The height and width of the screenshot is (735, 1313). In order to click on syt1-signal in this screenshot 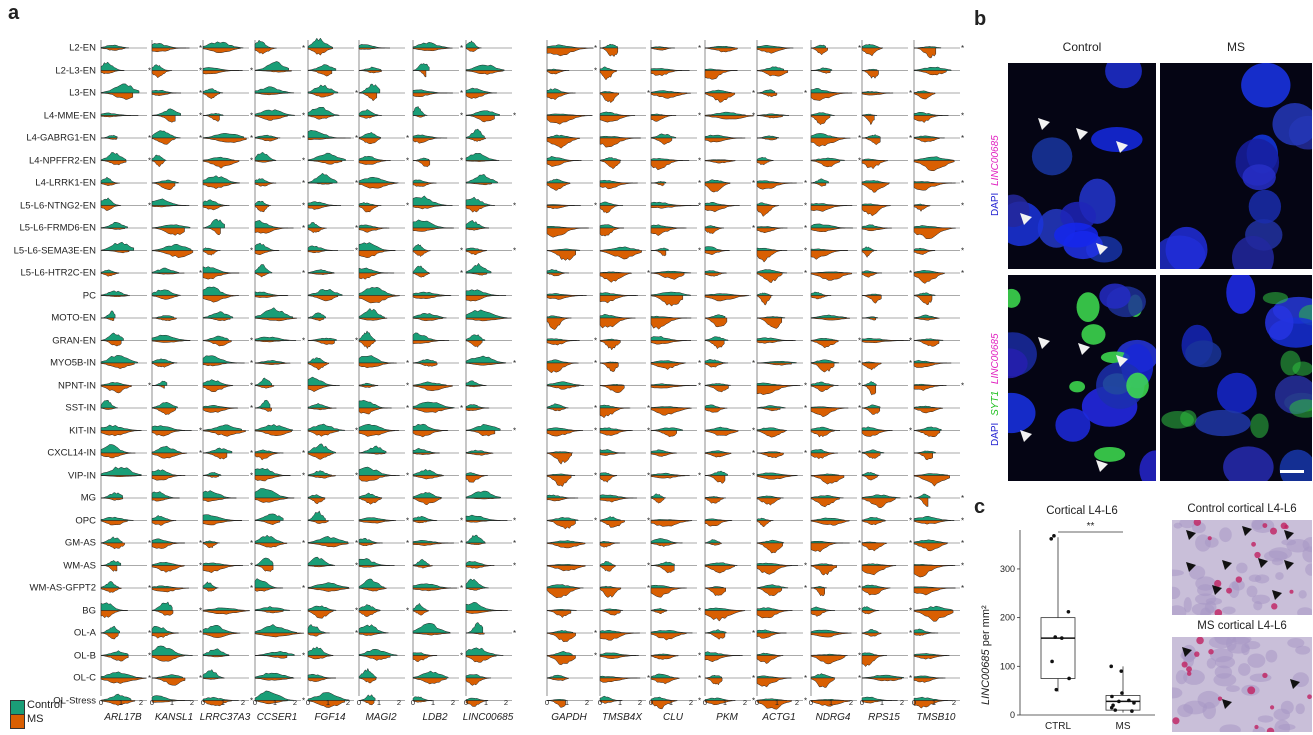, I will do `click(1093, 334)`.